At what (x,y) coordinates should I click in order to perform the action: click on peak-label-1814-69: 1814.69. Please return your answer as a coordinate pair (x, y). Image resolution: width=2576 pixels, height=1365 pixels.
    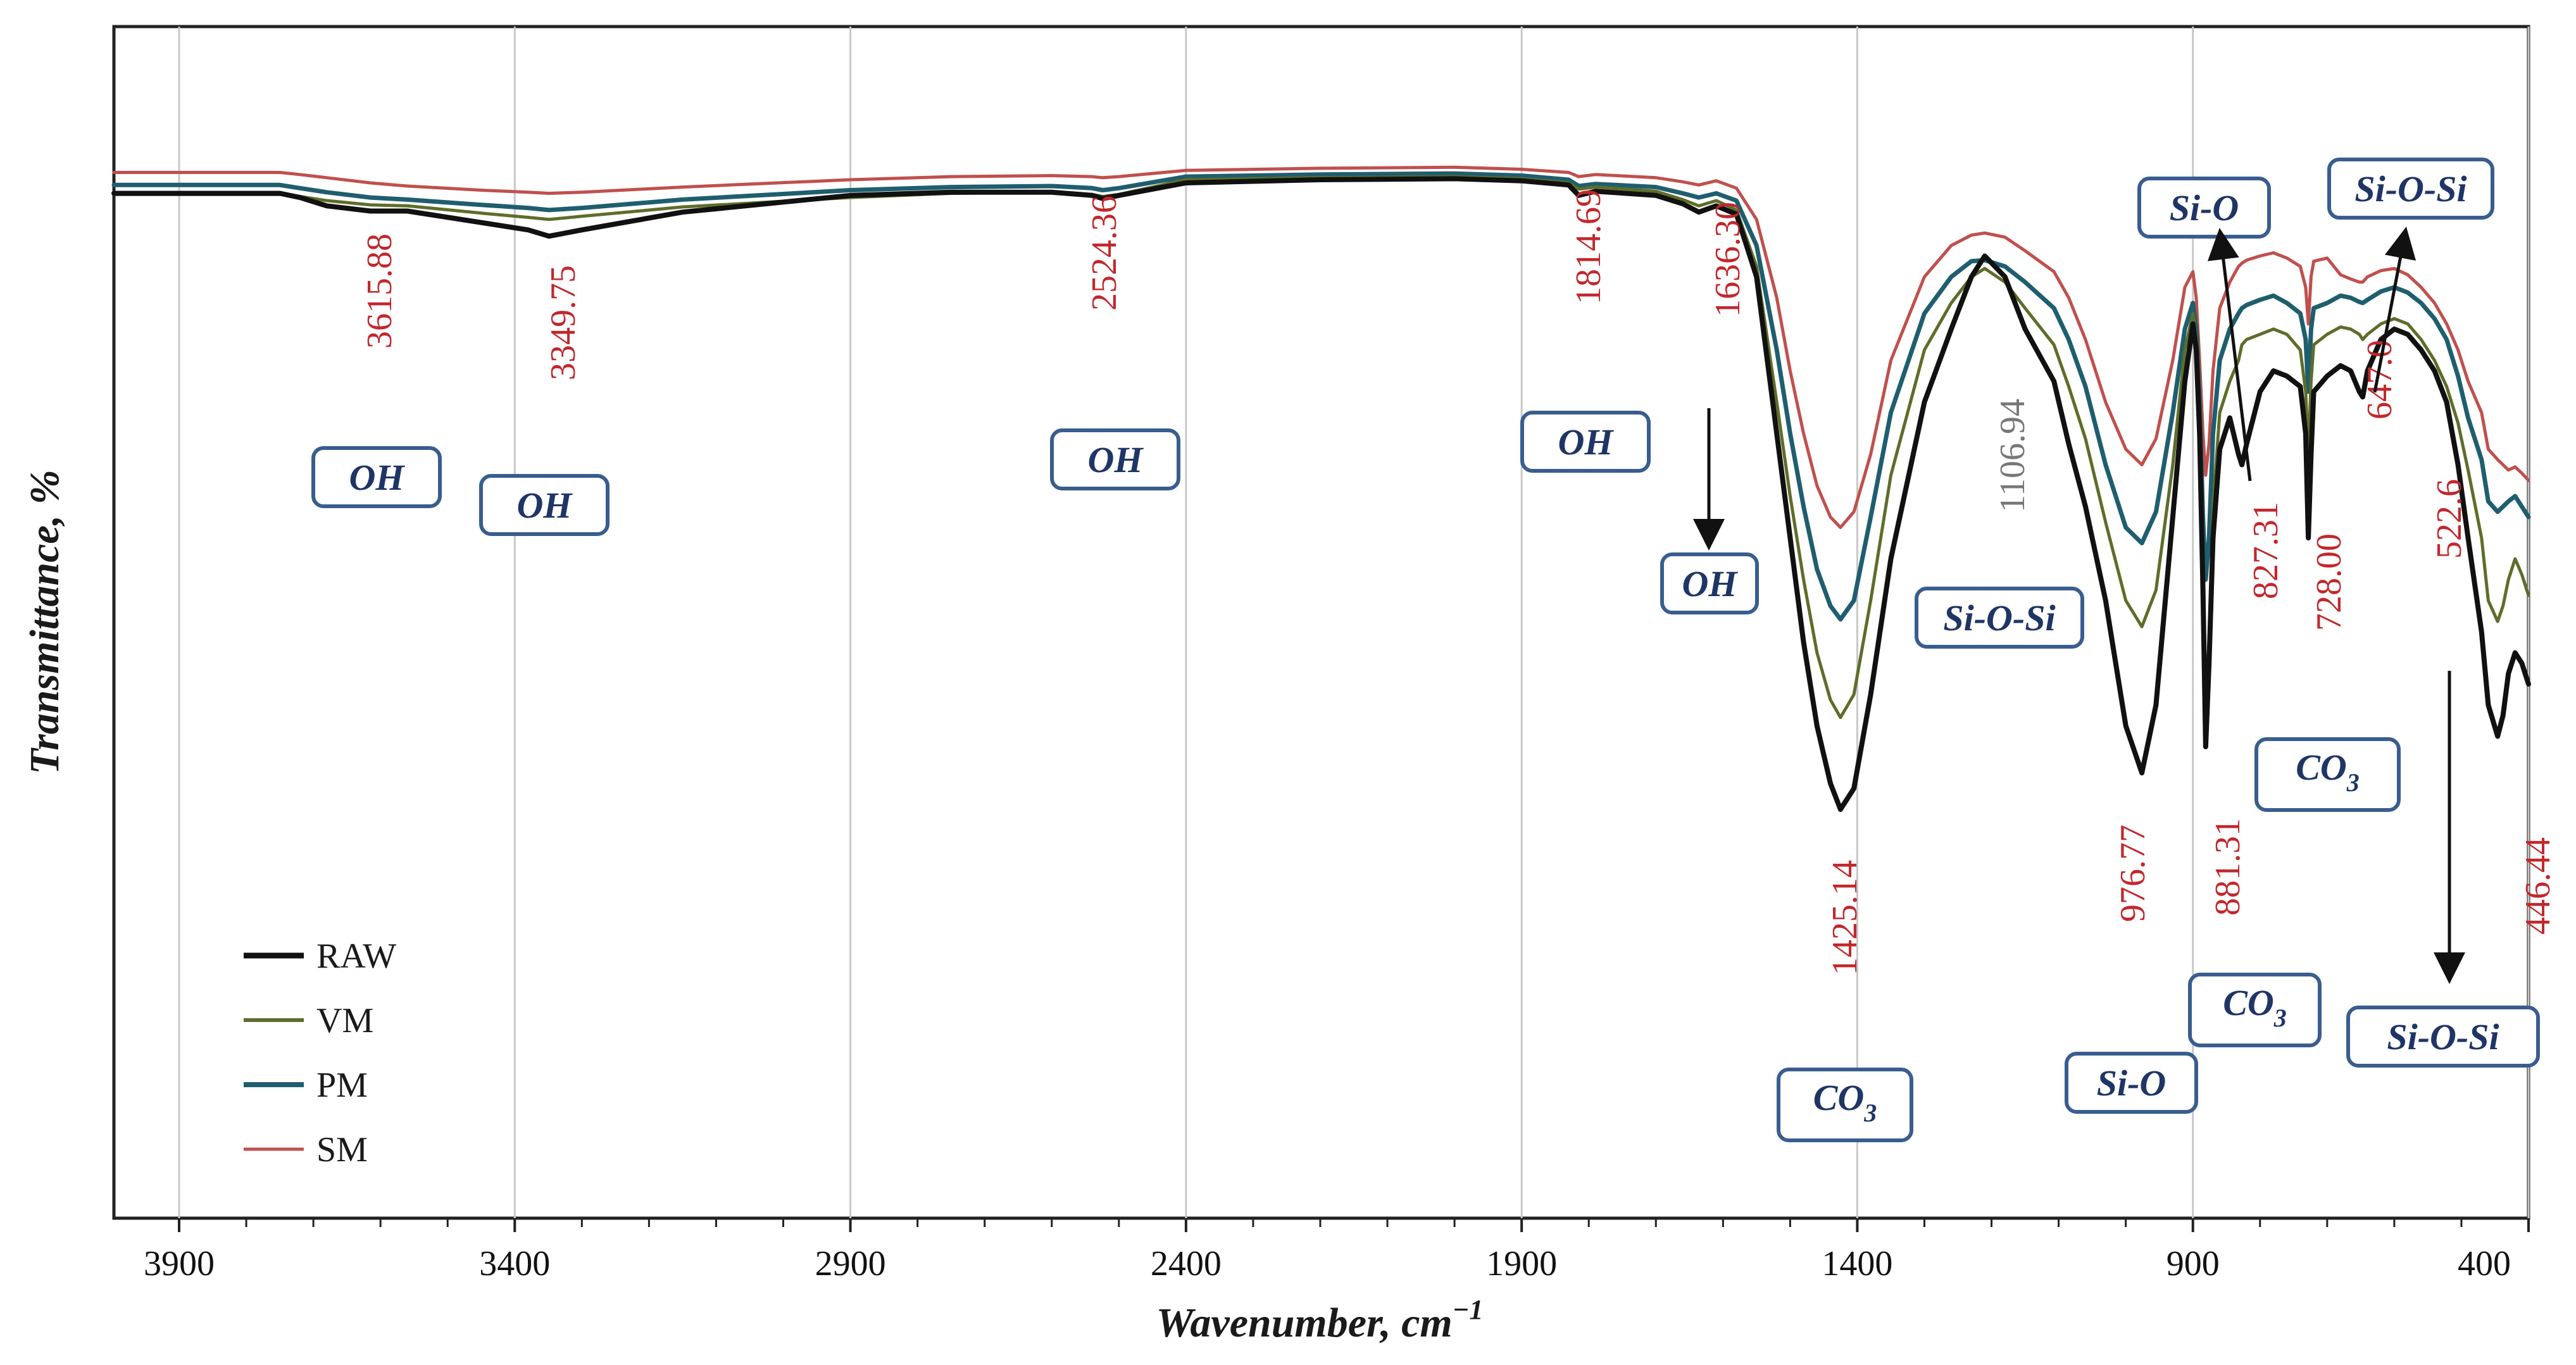
    Looking at the image, I should click on (1588, 246).